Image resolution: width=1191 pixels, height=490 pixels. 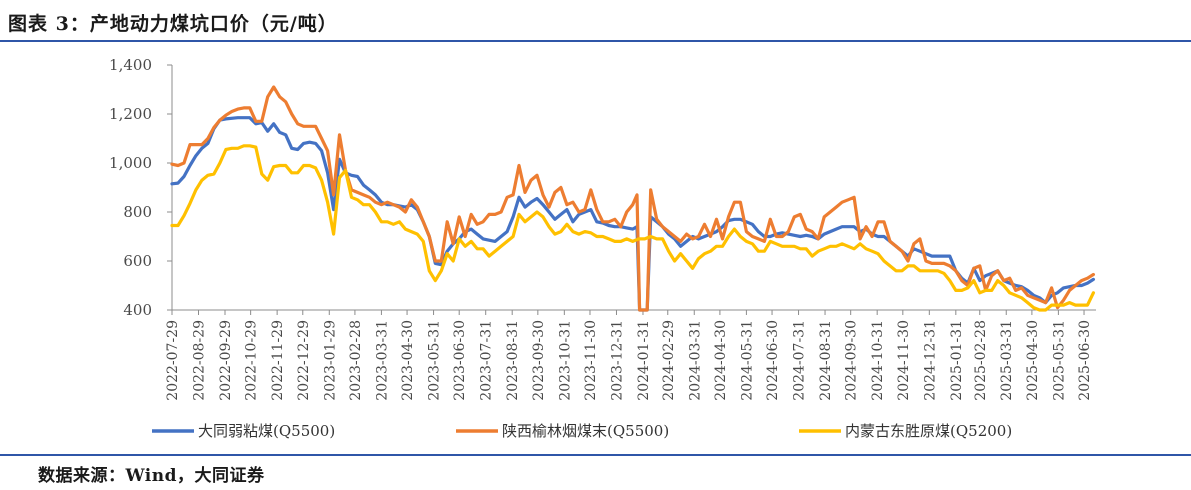 I want to click on x-tick-label: 2024-07-31, so click(x=800, y=360).